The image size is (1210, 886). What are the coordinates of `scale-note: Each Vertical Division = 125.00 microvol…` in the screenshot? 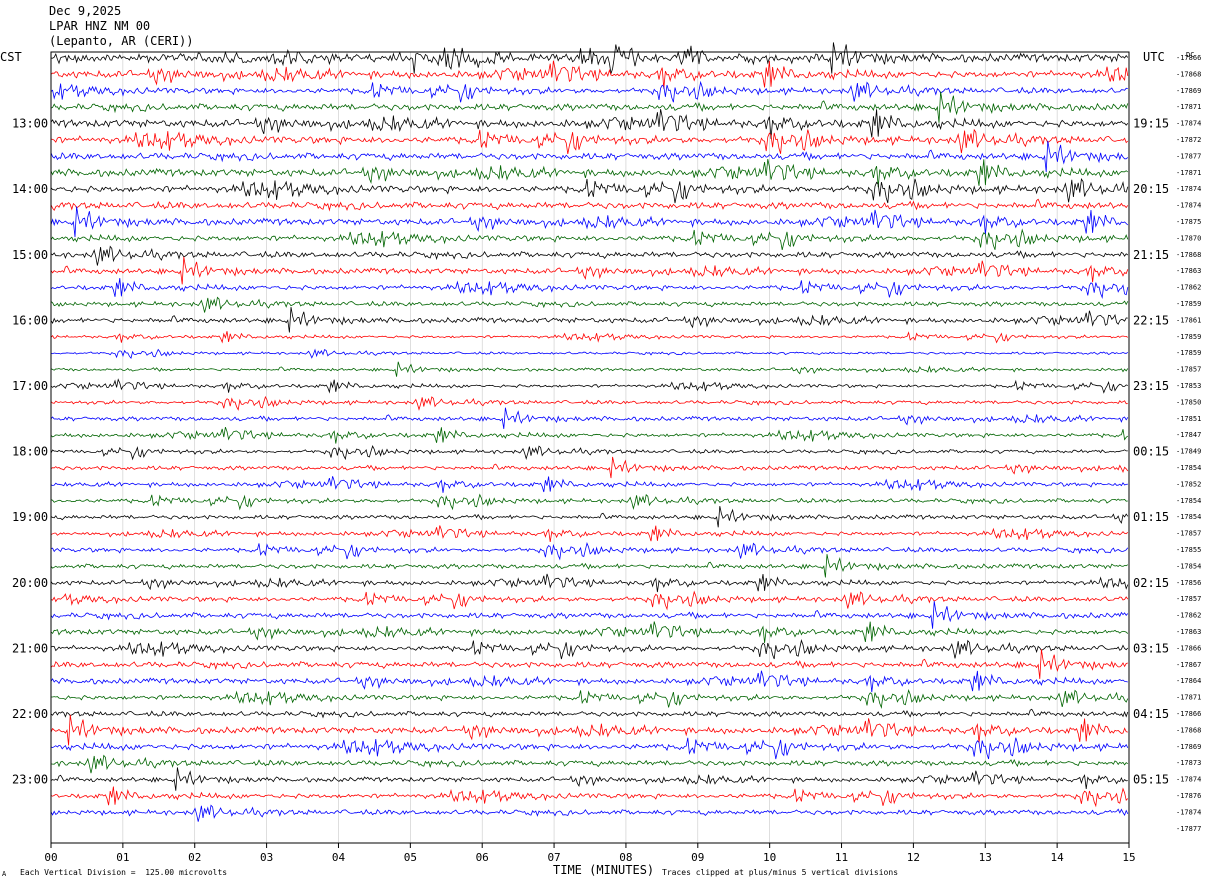 It's located at (124, 872).